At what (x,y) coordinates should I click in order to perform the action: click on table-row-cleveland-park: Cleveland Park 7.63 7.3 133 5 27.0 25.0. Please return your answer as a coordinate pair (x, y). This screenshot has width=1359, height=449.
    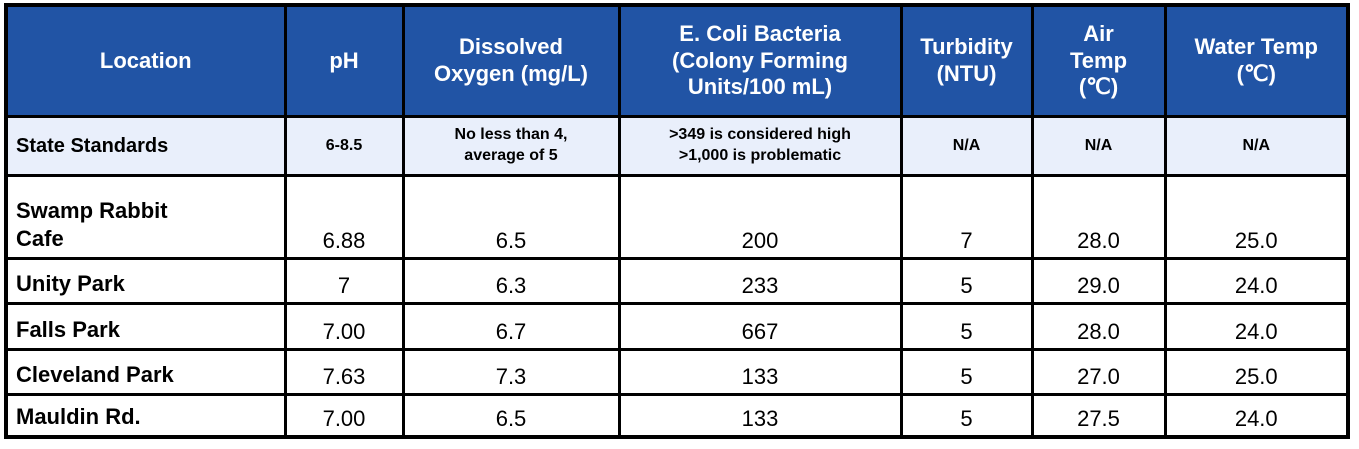
    Looking at the image, I should click on (677, 372).